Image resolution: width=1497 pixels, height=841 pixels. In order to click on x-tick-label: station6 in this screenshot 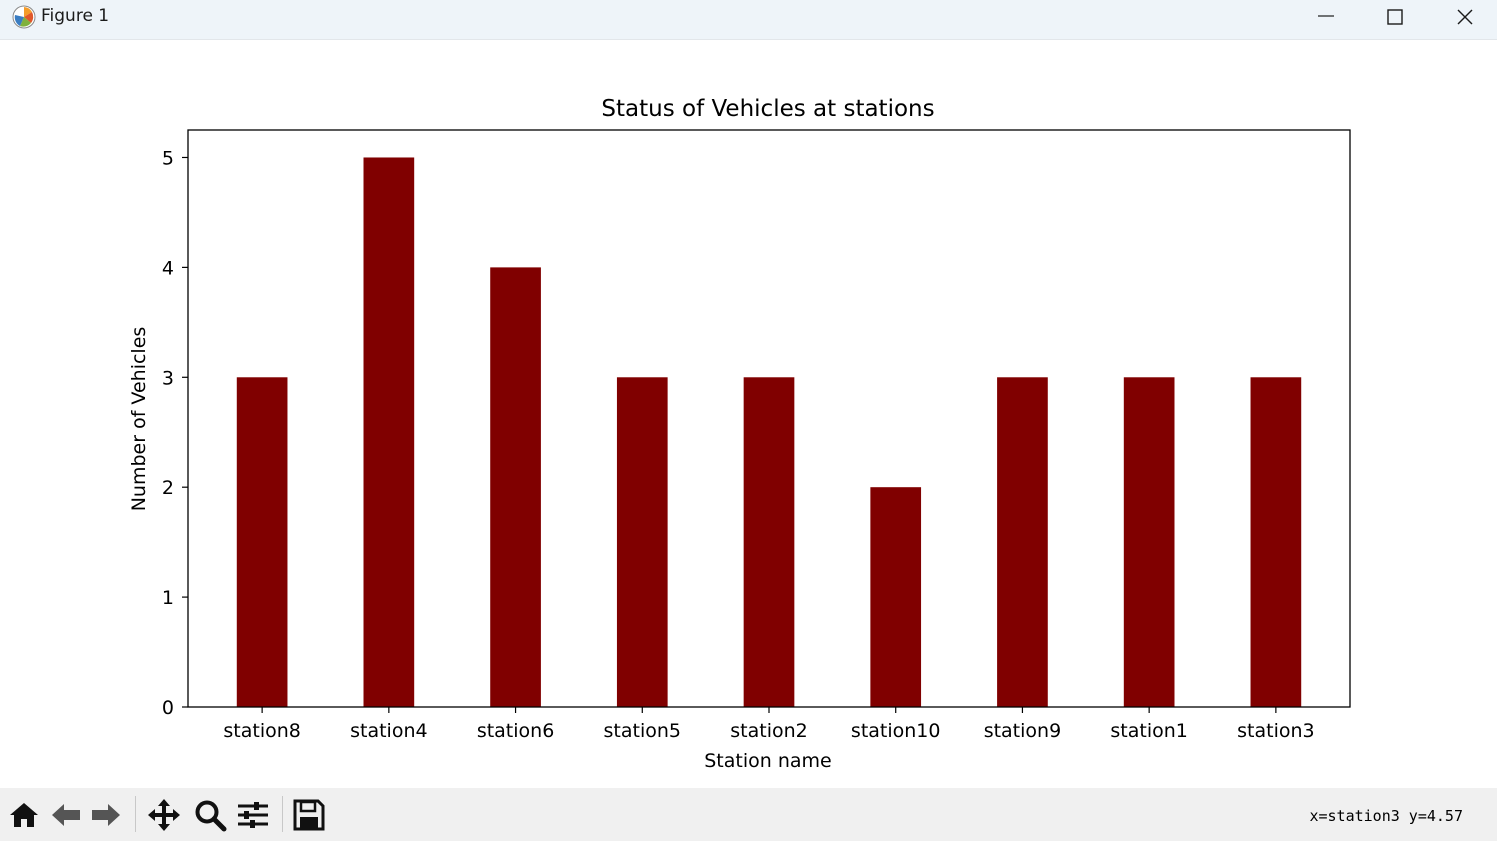, I will do `click(515, 731)`.